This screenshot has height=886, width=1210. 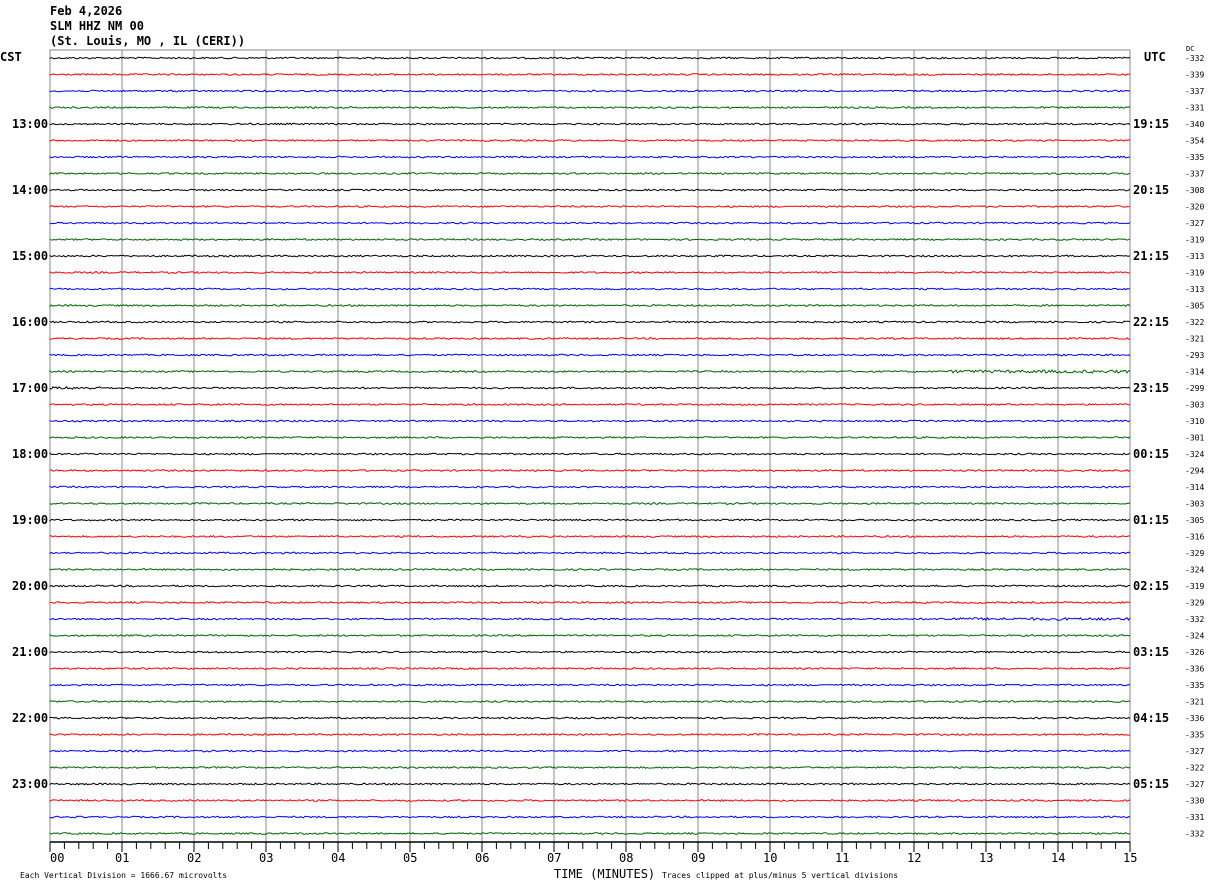 I want to click on utc-hour-label: 21:15, so click(x=1151, y=256).